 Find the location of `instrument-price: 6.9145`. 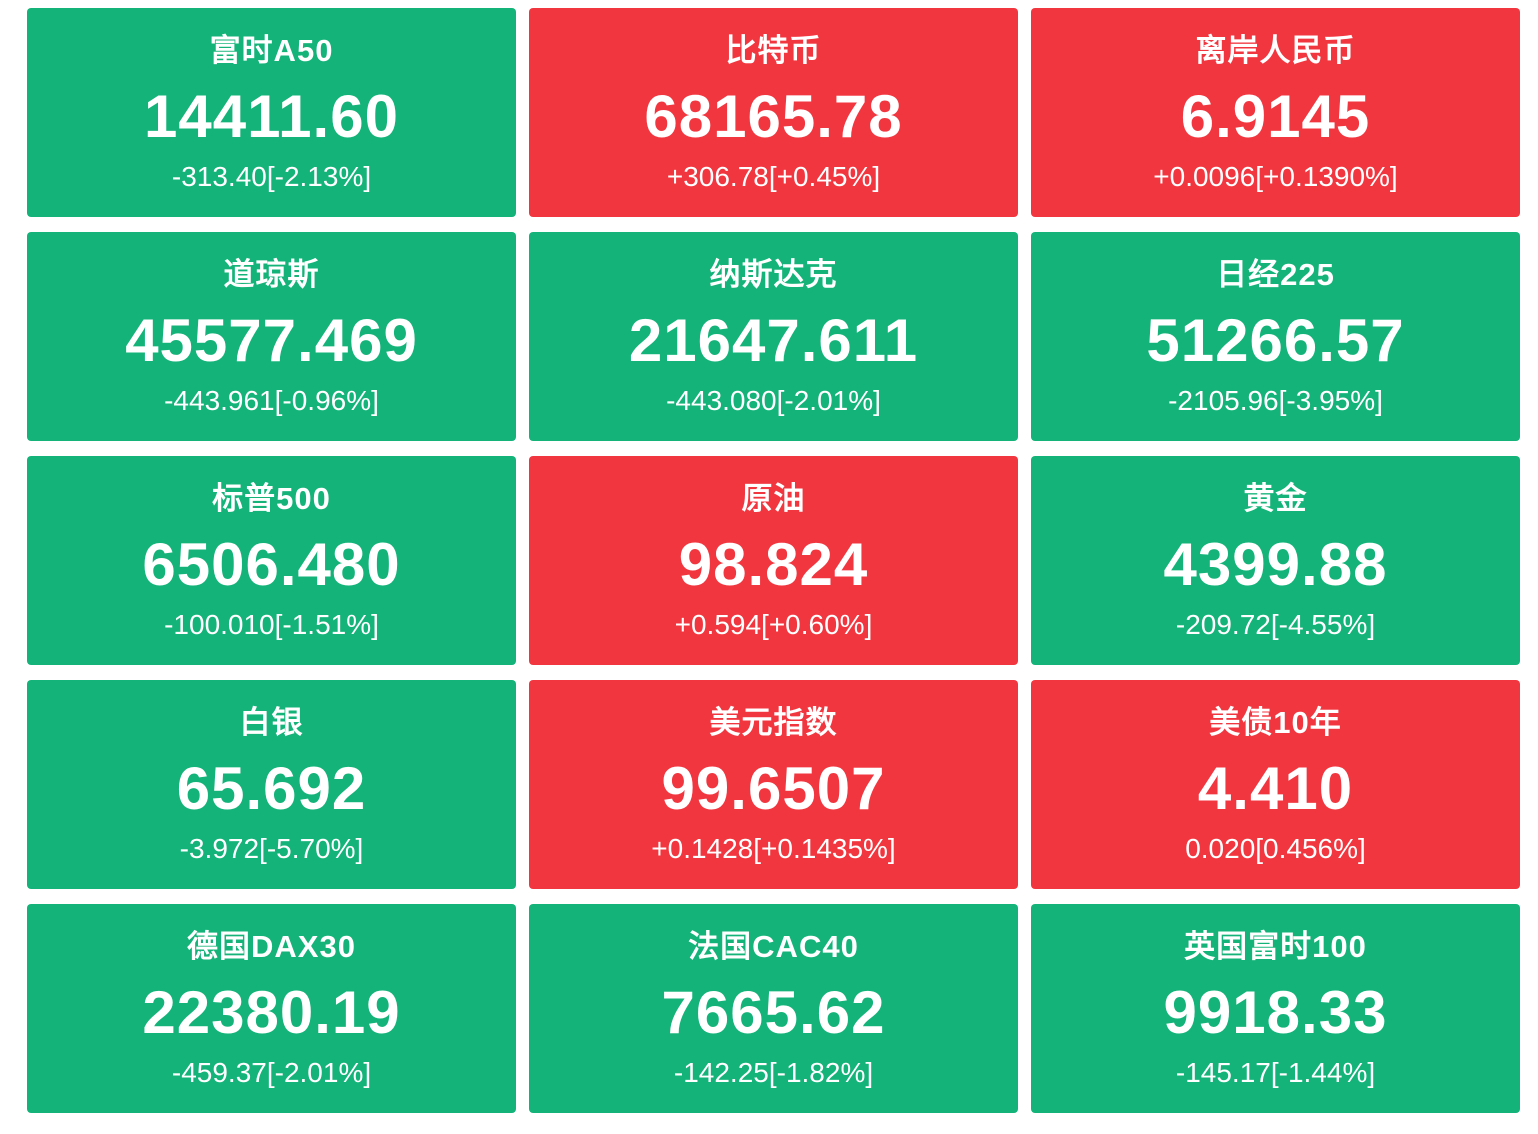

instrument-price: 6.9145 is located at coordinates (1275, 116).